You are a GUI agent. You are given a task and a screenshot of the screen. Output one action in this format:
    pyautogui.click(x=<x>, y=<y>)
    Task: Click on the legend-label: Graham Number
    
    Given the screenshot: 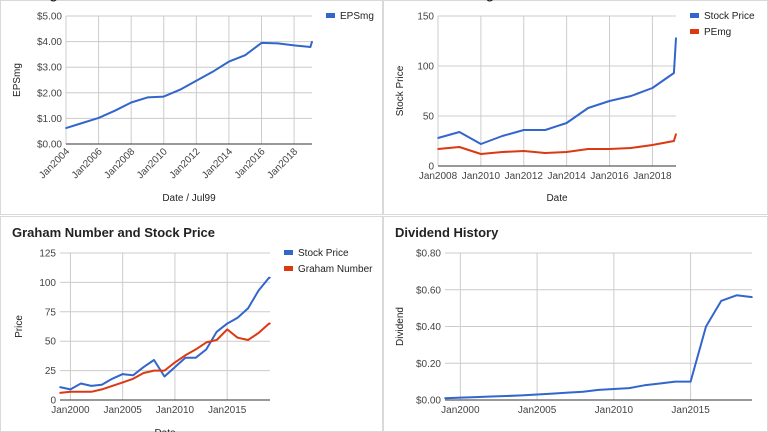 What is the action you would take?
    pyautogui.click(x=335, y=269)
    